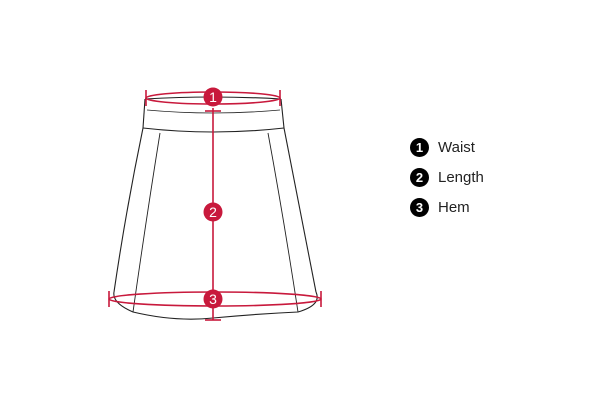 This screenshot has height=400, width=600. I want to click on legend-number-1: 1, so click(419, 147).